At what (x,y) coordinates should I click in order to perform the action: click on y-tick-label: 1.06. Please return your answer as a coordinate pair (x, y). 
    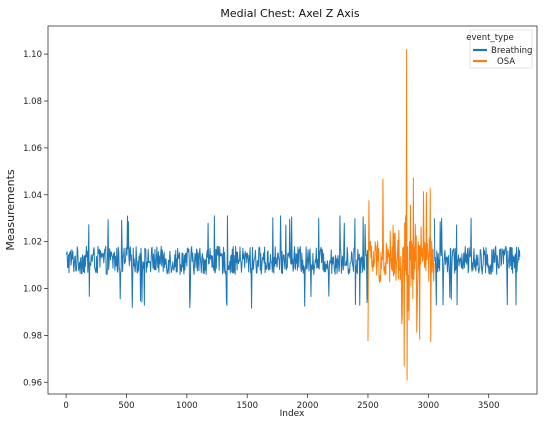
    Looking at the image, I should click on (32, 149).